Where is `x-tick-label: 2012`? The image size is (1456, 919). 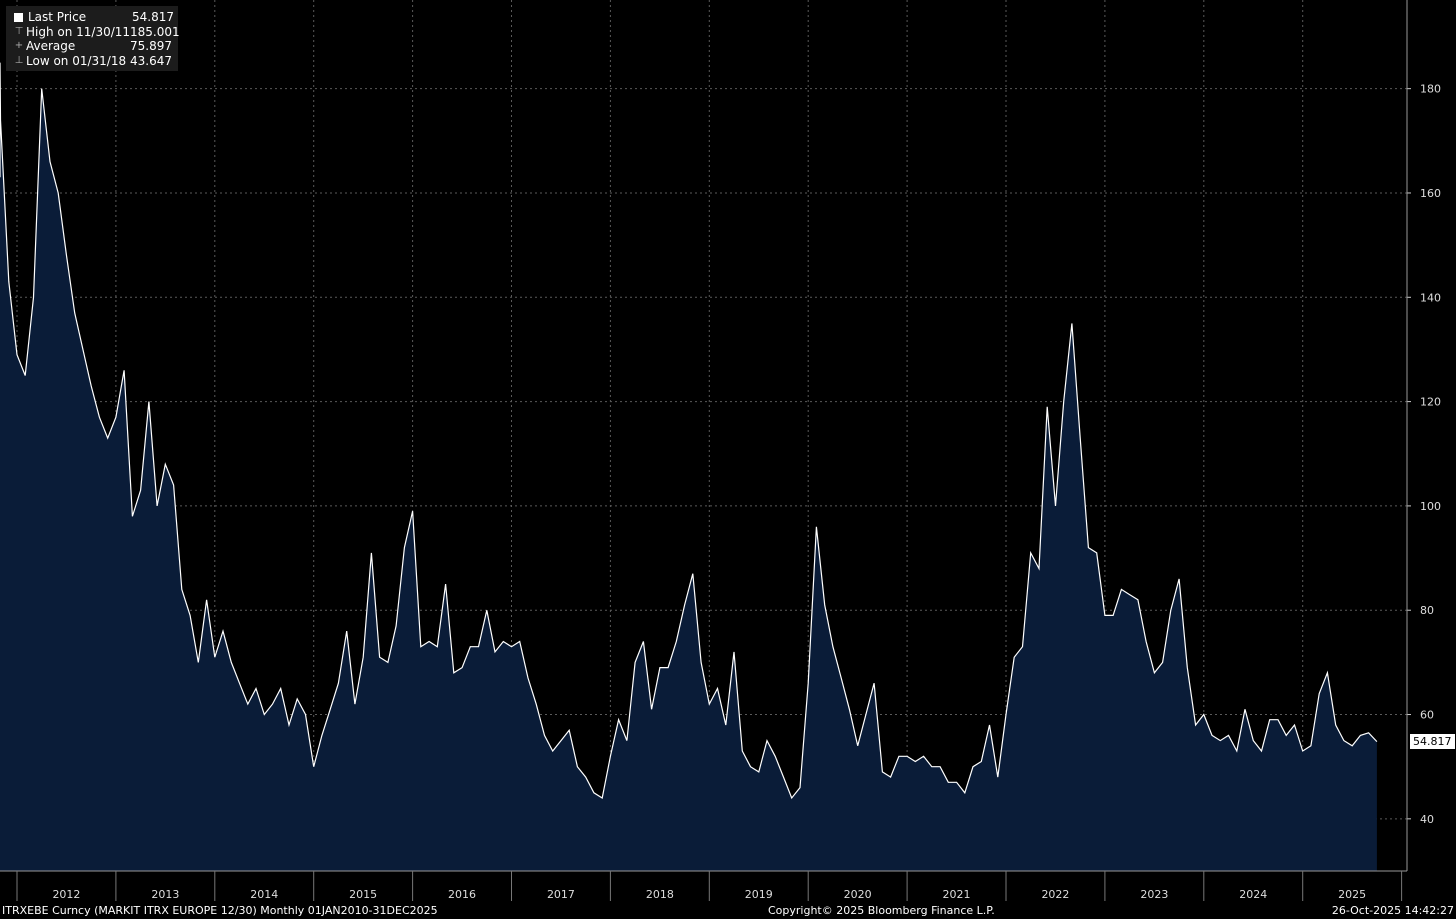
x-tick-label: 2012 is located at coordinates (66, 894).